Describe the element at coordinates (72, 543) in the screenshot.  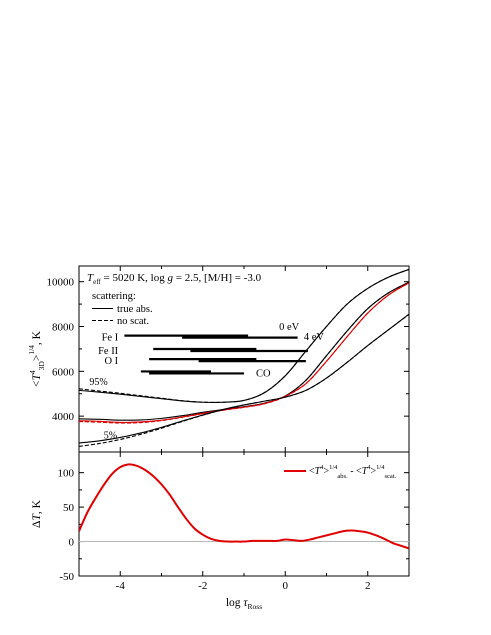
I see `y-tick-label: 0` at that location.